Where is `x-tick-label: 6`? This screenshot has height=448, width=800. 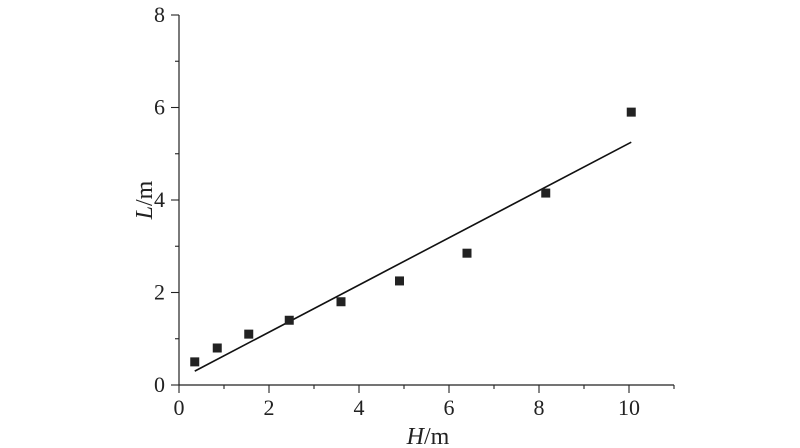 x-tick-label: 6 is located at coordinates (449, 407).